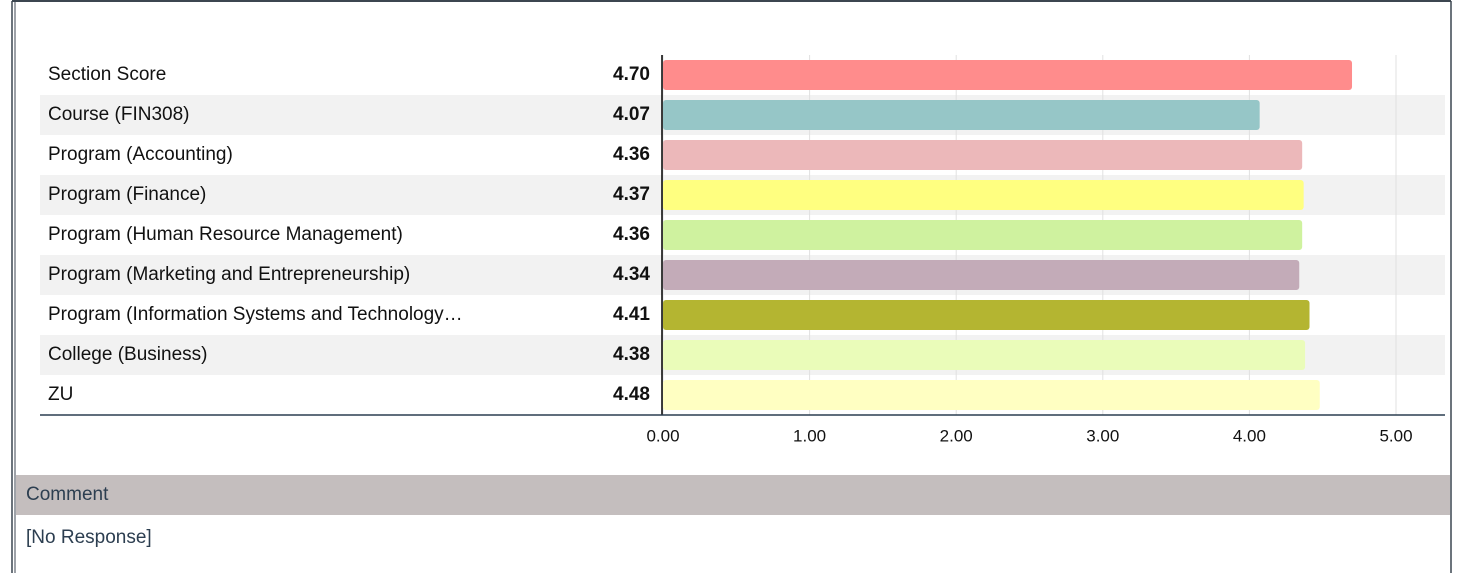  I want to click on value-label: 4.07, so click(631, 114).